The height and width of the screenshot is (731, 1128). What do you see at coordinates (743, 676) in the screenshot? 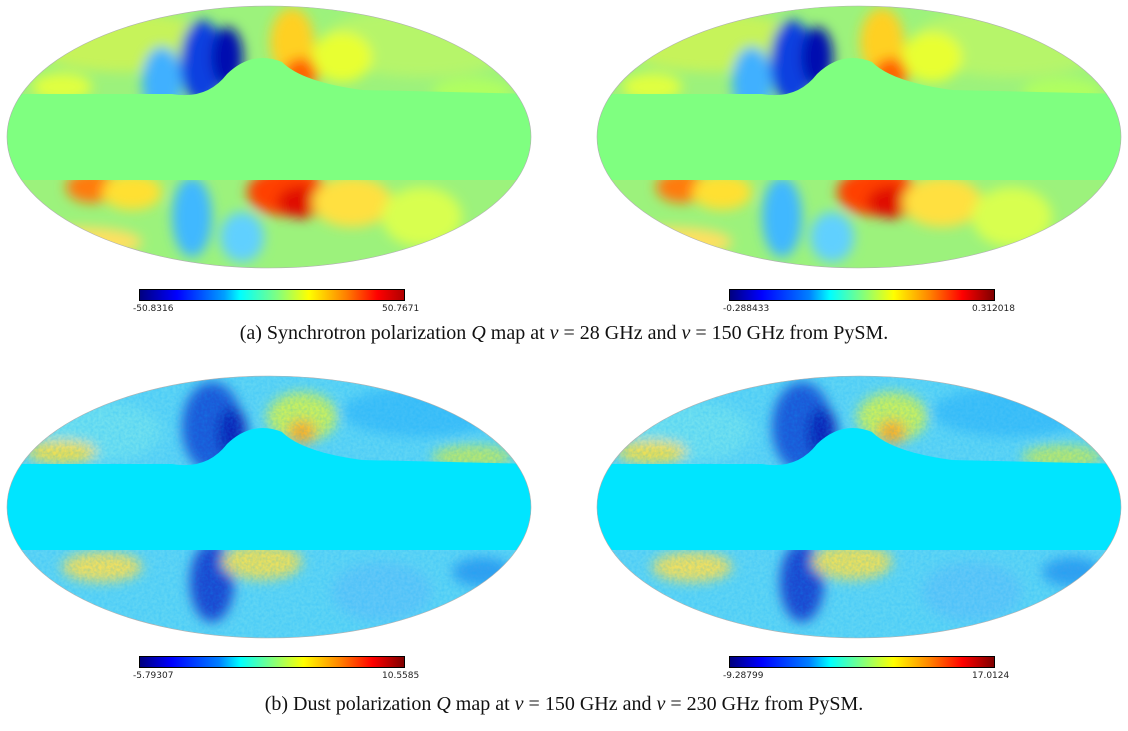
I see `colorbar-min-label: -9.28799` at bounding box center [743, 676].